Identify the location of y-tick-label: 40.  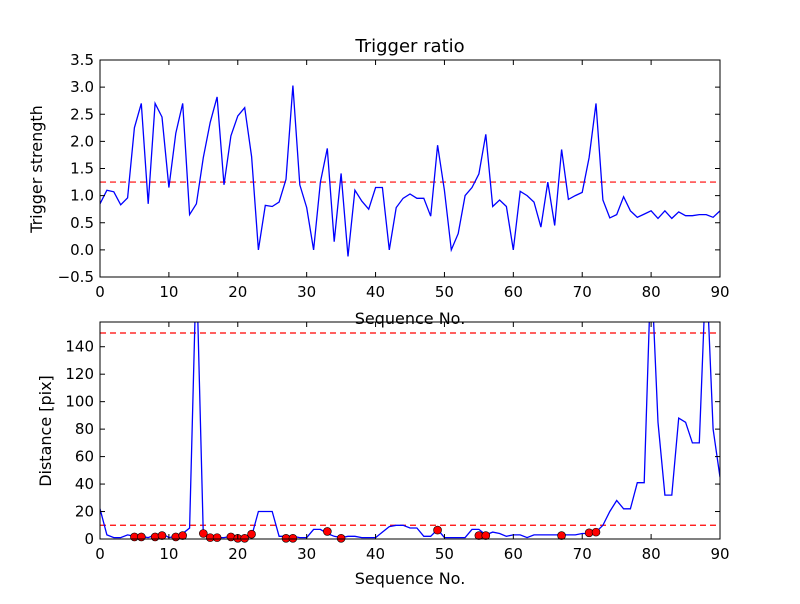
(84, 484).